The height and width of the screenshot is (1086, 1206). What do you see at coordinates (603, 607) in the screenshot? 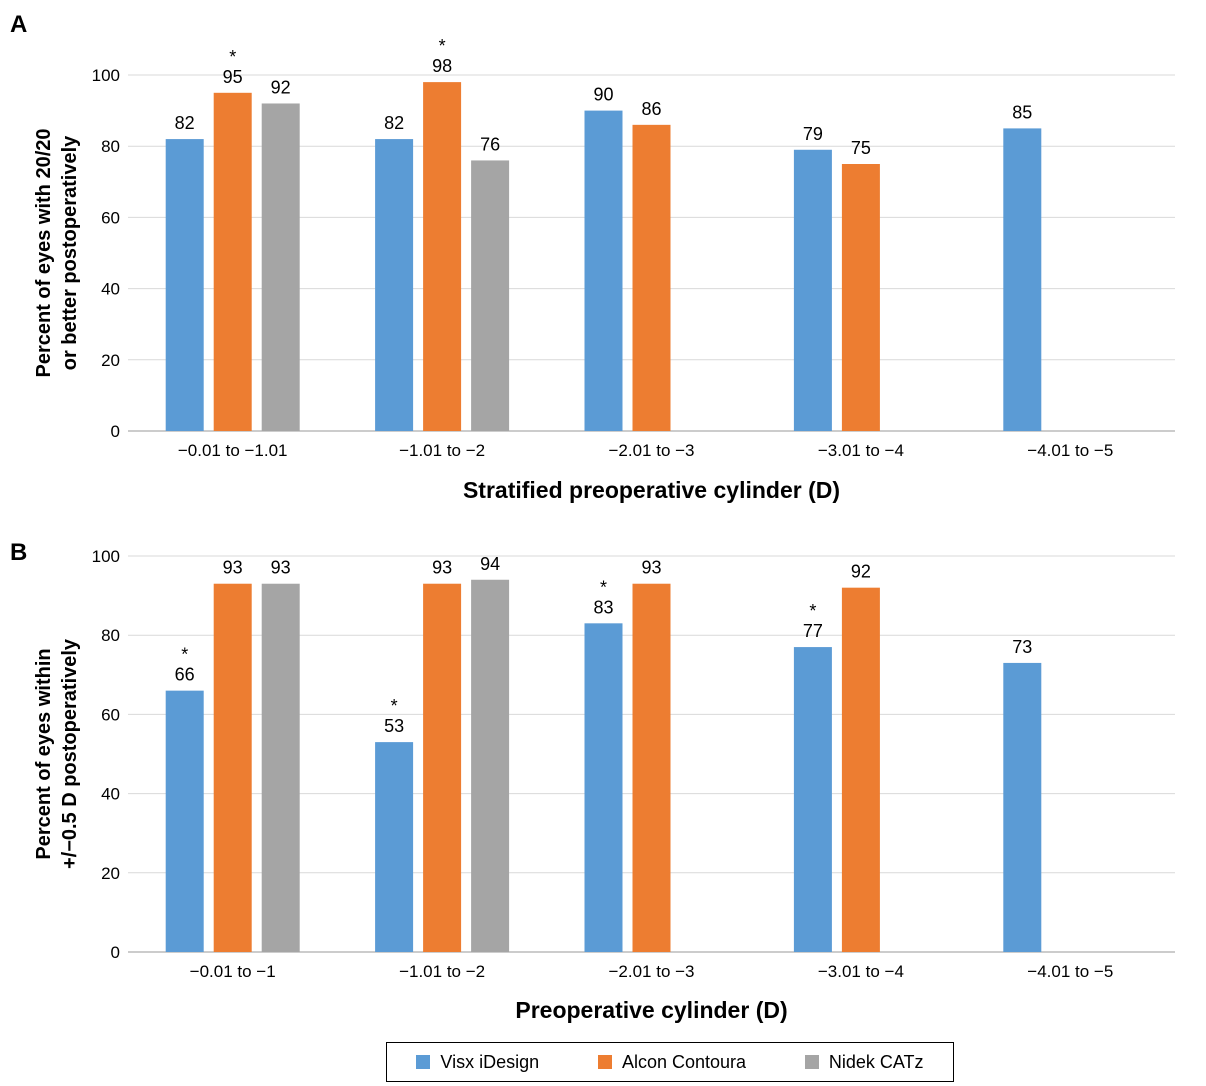
I see `data-label-b: 83` at bounding box center [603, 607].